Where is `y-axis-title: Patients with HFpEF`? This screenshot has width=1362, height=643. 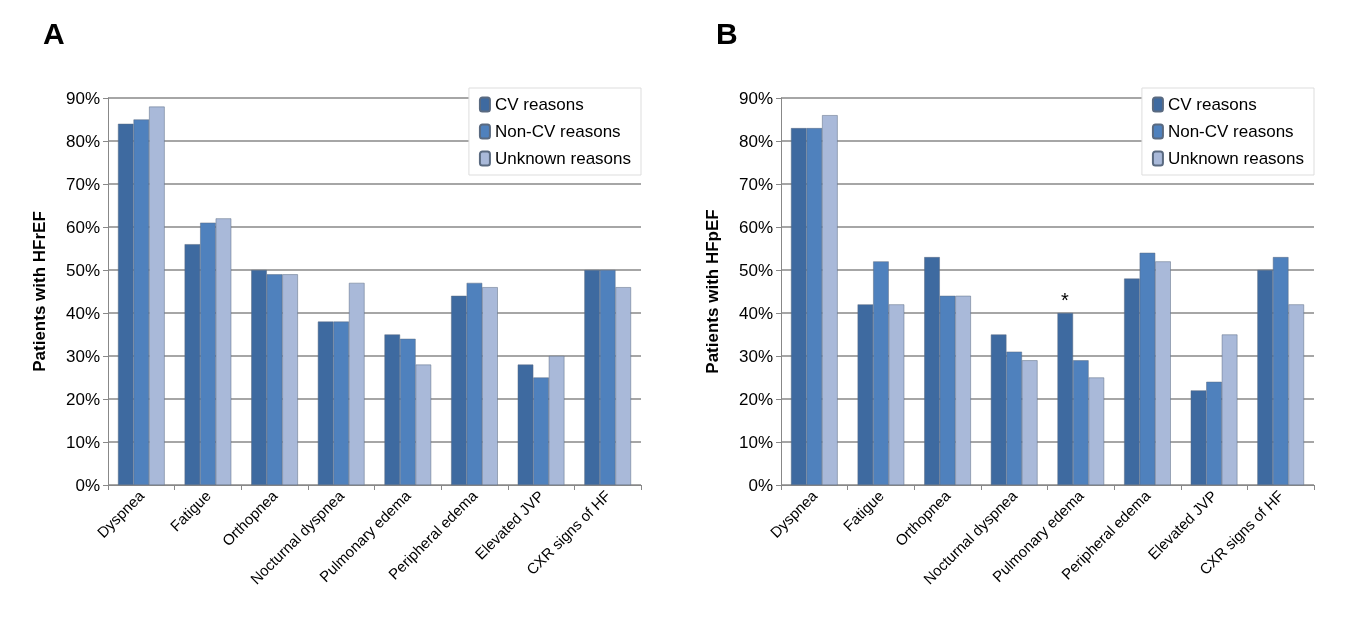 y-axis-title: Patients with HFpEF is located at coordinates (712, 291).